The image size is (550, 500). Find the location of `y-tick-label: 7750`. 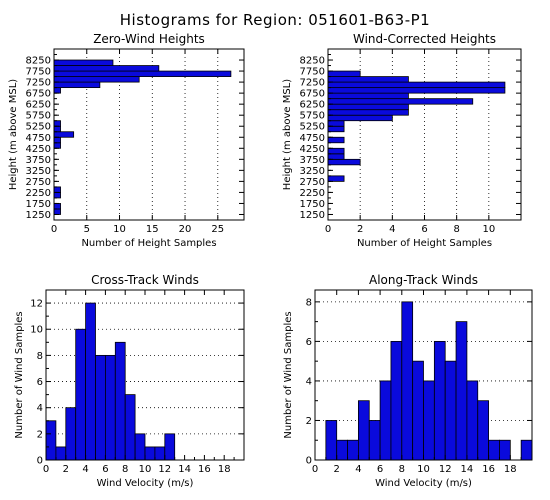

y-tick-label: 7750 is located at coordinates (312, 72).